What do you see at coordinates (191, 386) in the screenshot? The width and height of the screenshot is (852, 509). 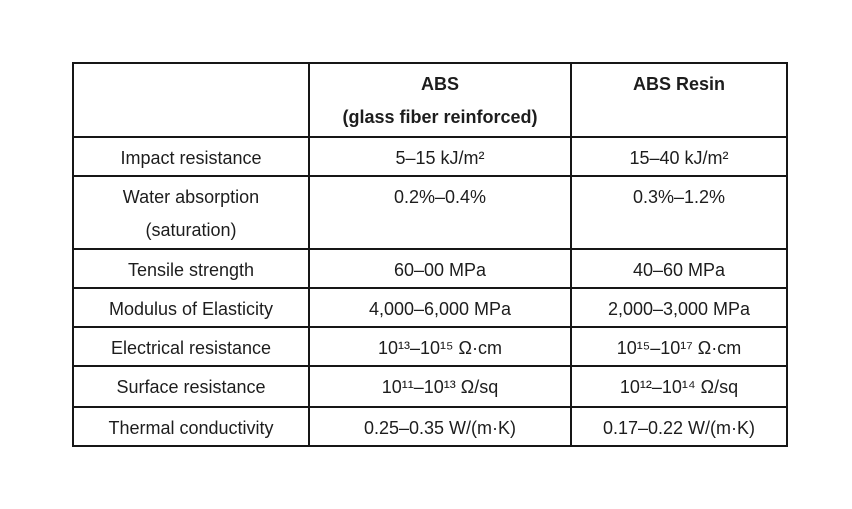 I see `property-cell: Surface resistance` at bounding box center [191, 386].